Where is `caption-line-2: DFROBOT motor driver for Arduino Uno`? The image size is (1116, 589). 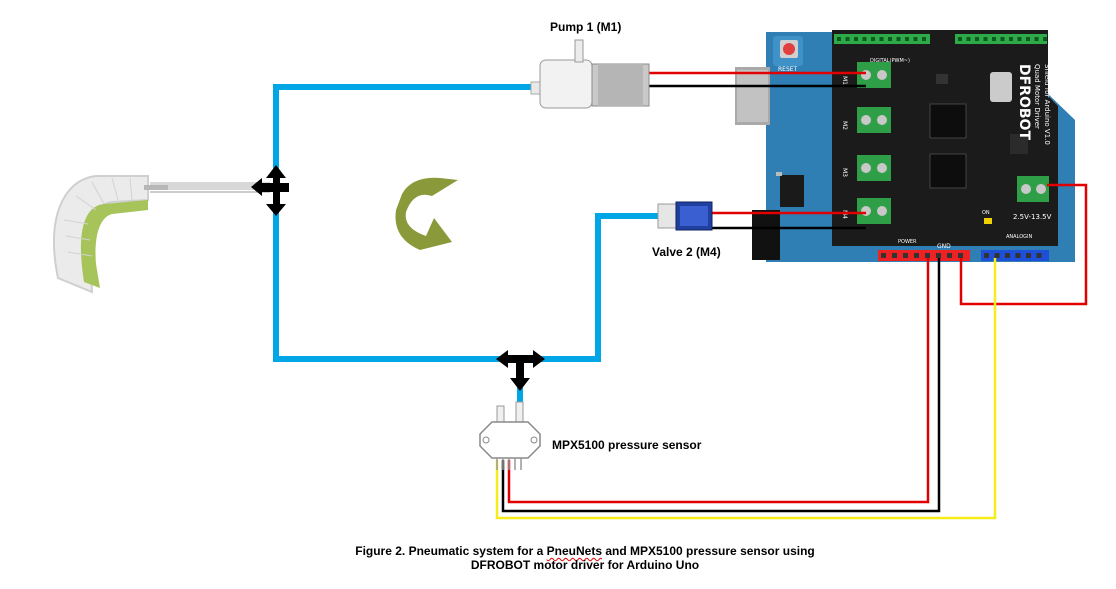 caption-line-2: DFROBOT motor driver for Arduino Uno is located at coordinates (585, 565).